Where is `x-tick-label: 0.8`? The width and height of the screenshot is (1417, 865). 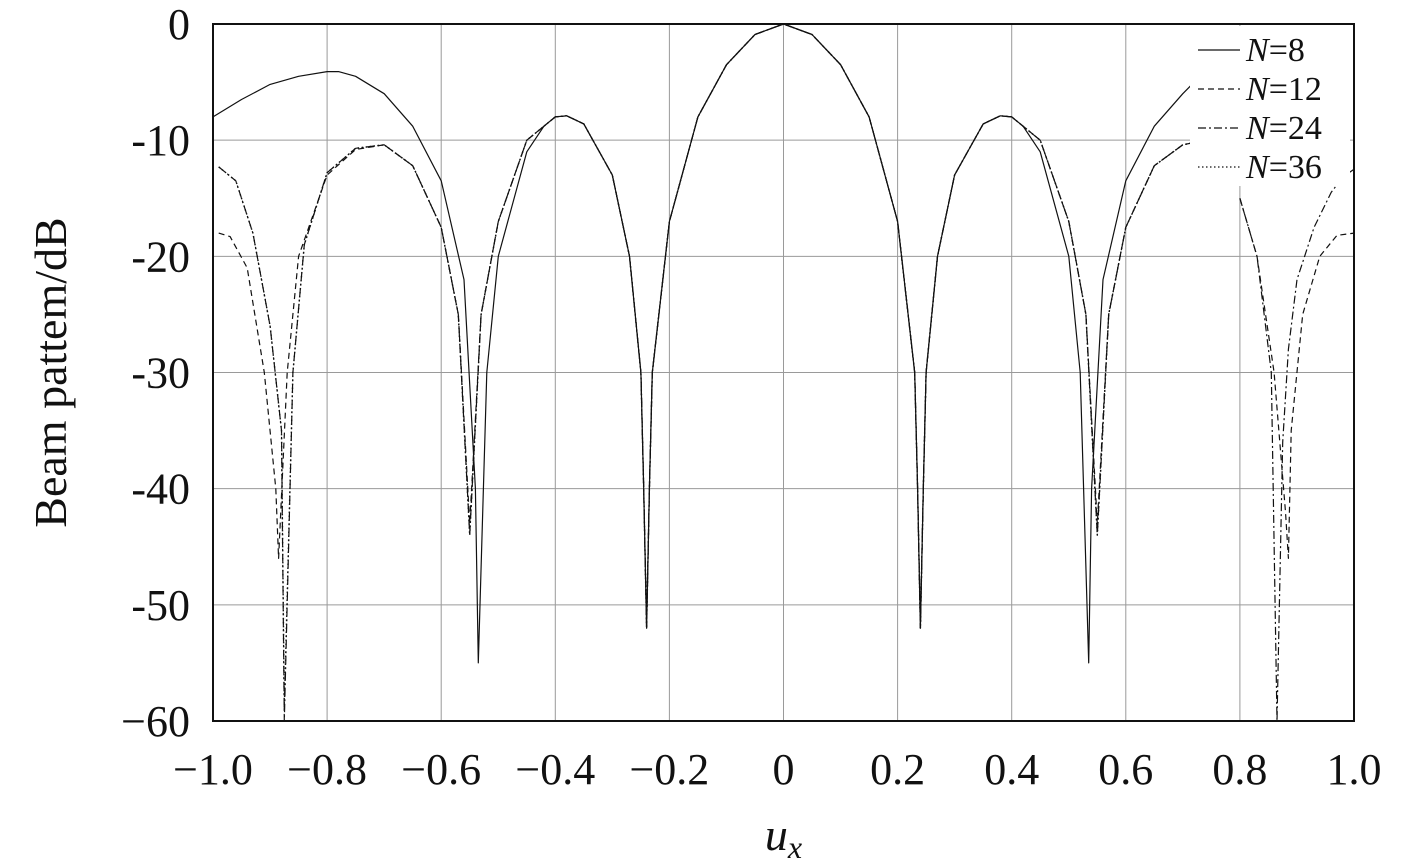
x-tick-label: 0.8 is located at coordinates (1239, 769).